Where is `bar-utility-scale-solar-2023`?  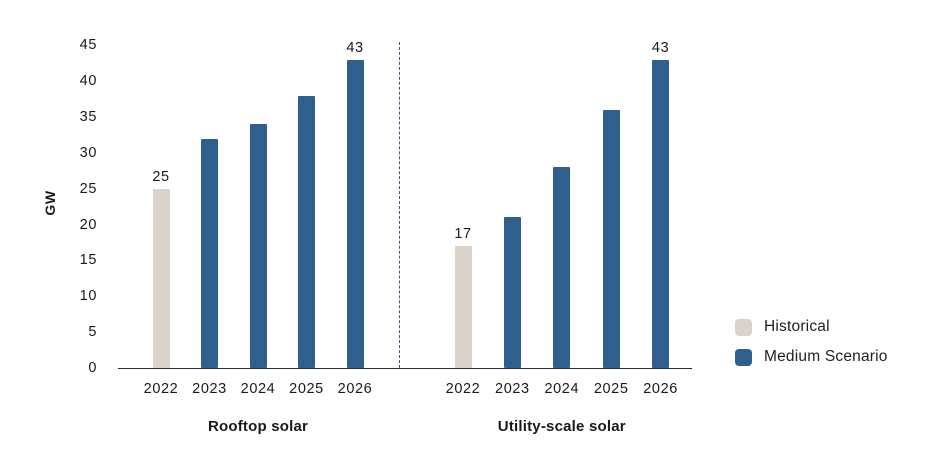 bar-utility-scale-solar-2023 is located at coordinates (512, 292).